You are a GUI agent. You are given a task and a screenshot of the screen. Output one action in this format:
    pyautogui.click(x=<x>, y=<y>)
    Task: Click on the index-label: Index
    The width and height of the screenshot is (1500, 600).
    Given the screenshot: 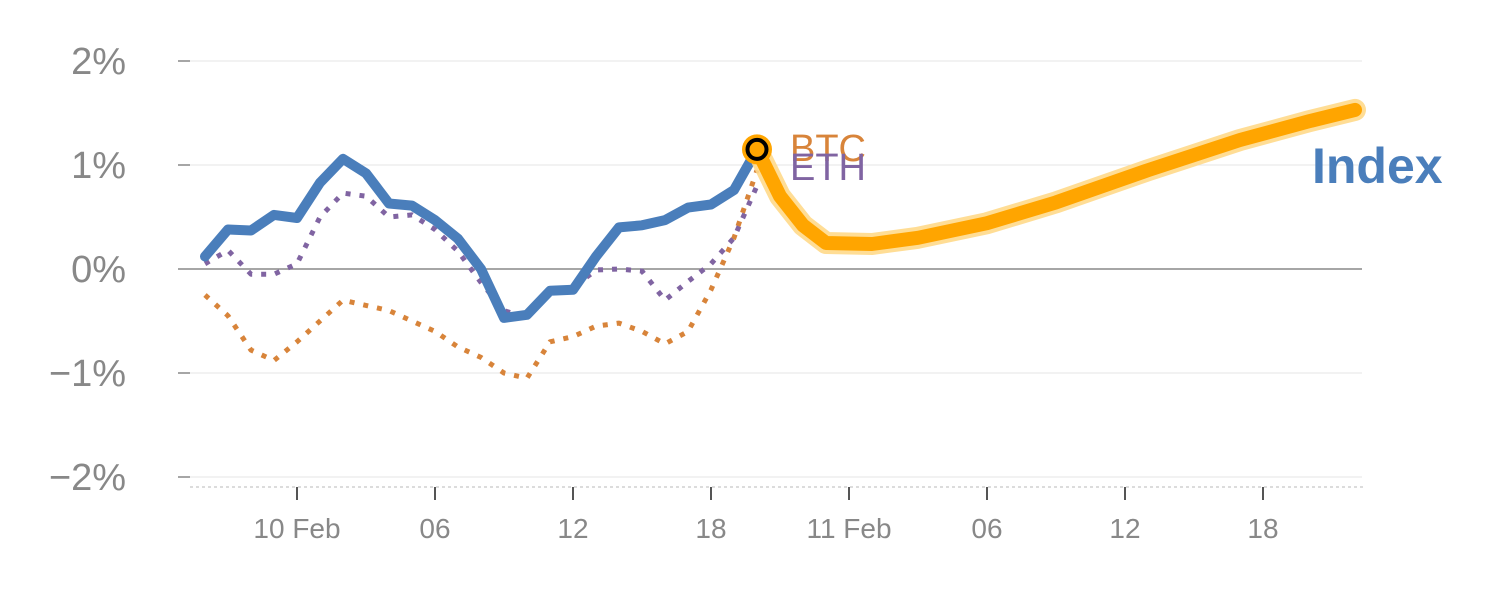 What is the action you would take?
    pyautogui.click(x=1377, y=166)
    